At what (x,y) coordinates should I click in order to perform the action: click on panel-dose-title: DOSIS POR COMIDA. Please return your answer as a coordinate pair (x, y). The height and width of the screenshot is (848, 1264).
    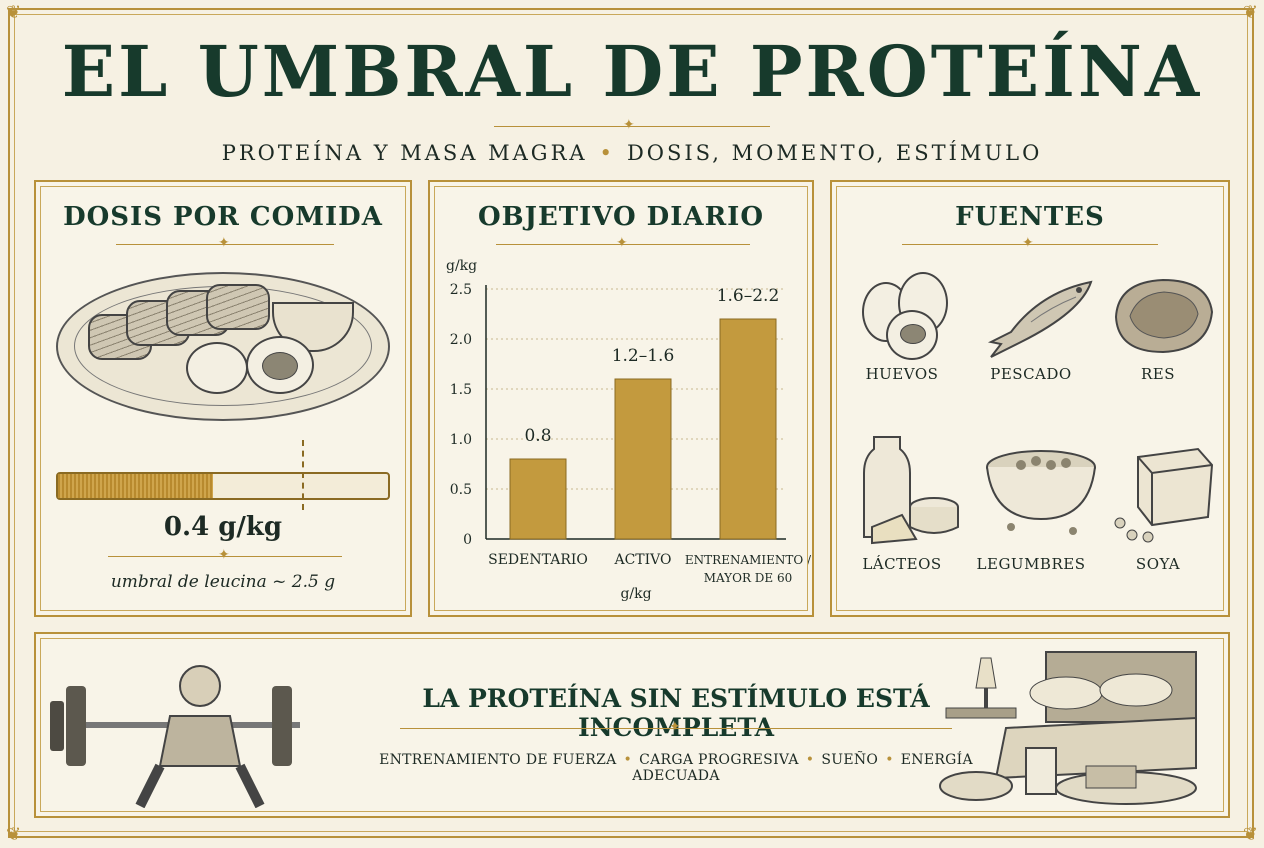
    Looking at the image, I should click on (223, 217).